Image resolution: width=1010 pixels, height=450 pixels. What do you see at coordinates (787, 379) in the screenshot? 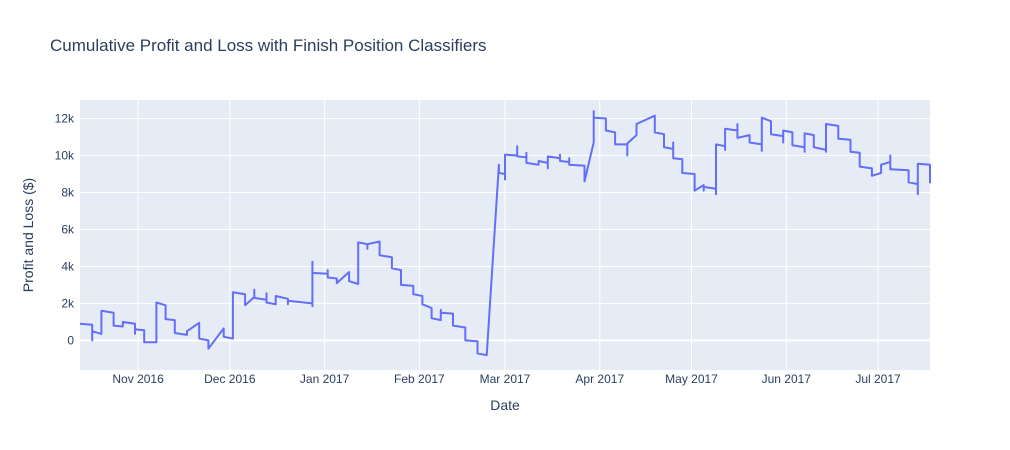
I see `x-tick-label: Jun 2017` at bounding box center [787, 379].